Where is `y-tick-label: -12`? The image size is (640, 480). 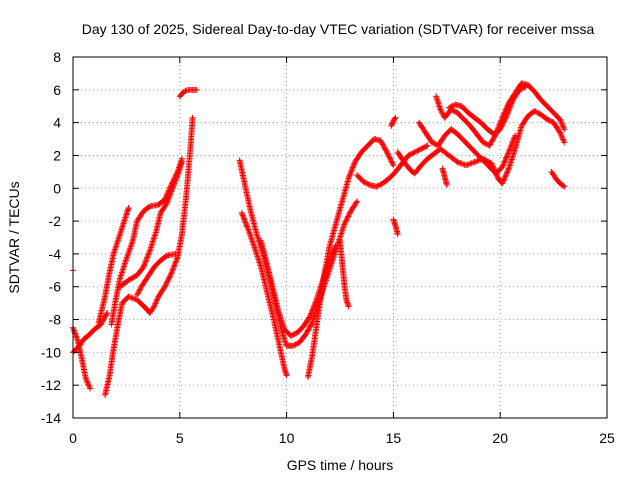 y-tick-label: -12 is located at coordinates (51, 385).